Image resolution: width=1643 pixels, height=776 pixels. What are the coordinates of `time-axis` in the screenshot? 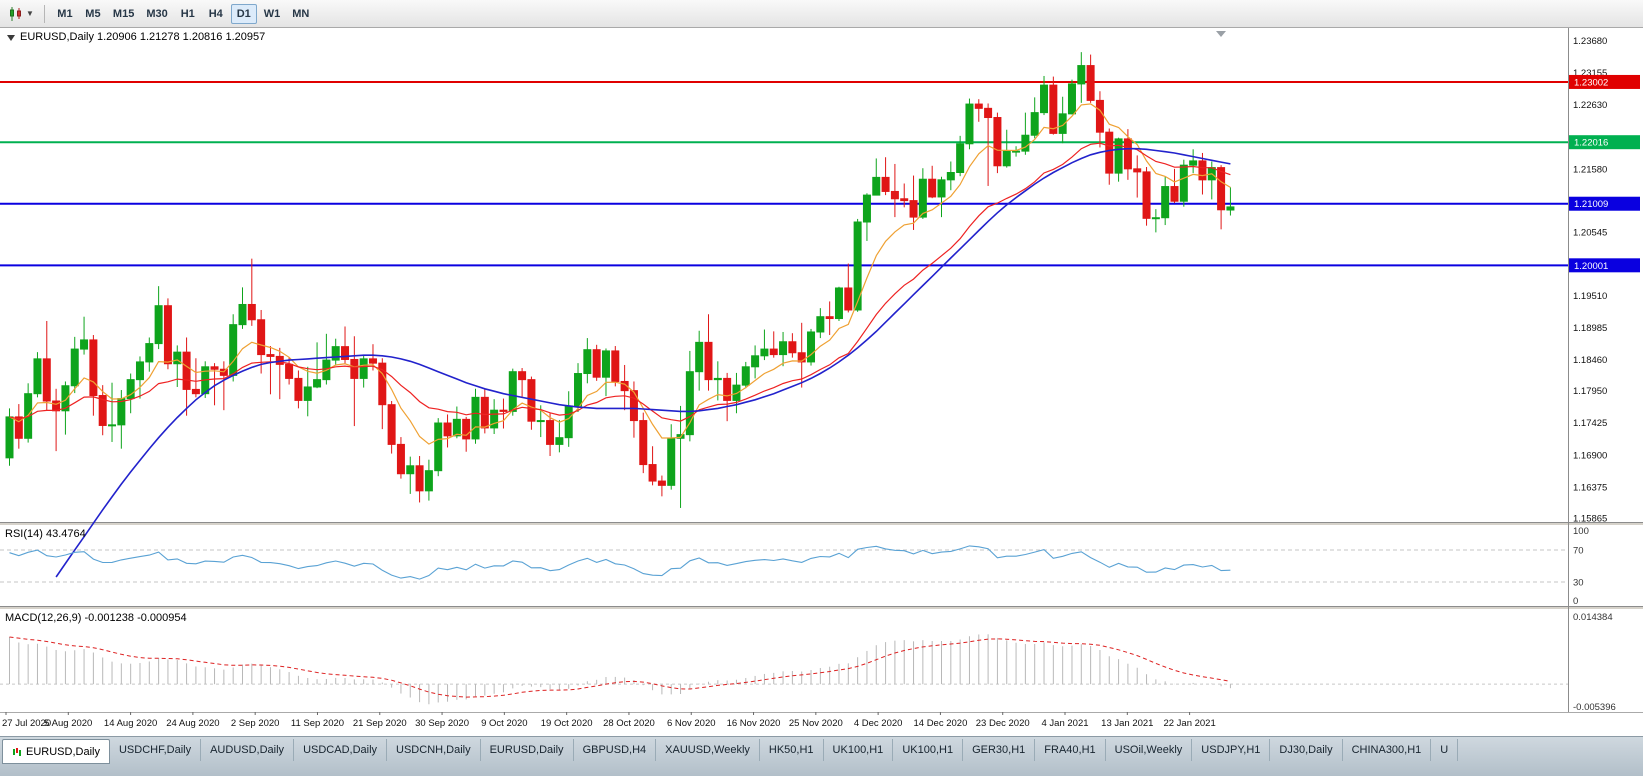 It's located at (784, 724).